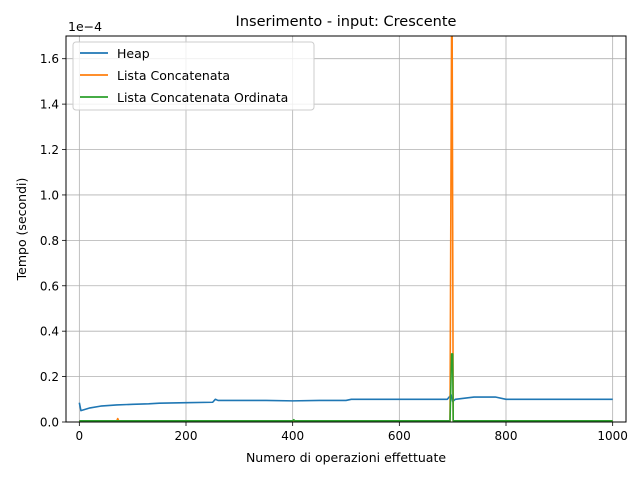 This screenshot has height=480, width=640. Describe the element at coordinates (346, 457) in the screenshot. I see `x-axis-label: Numero di operazioni effettuate` at that location.